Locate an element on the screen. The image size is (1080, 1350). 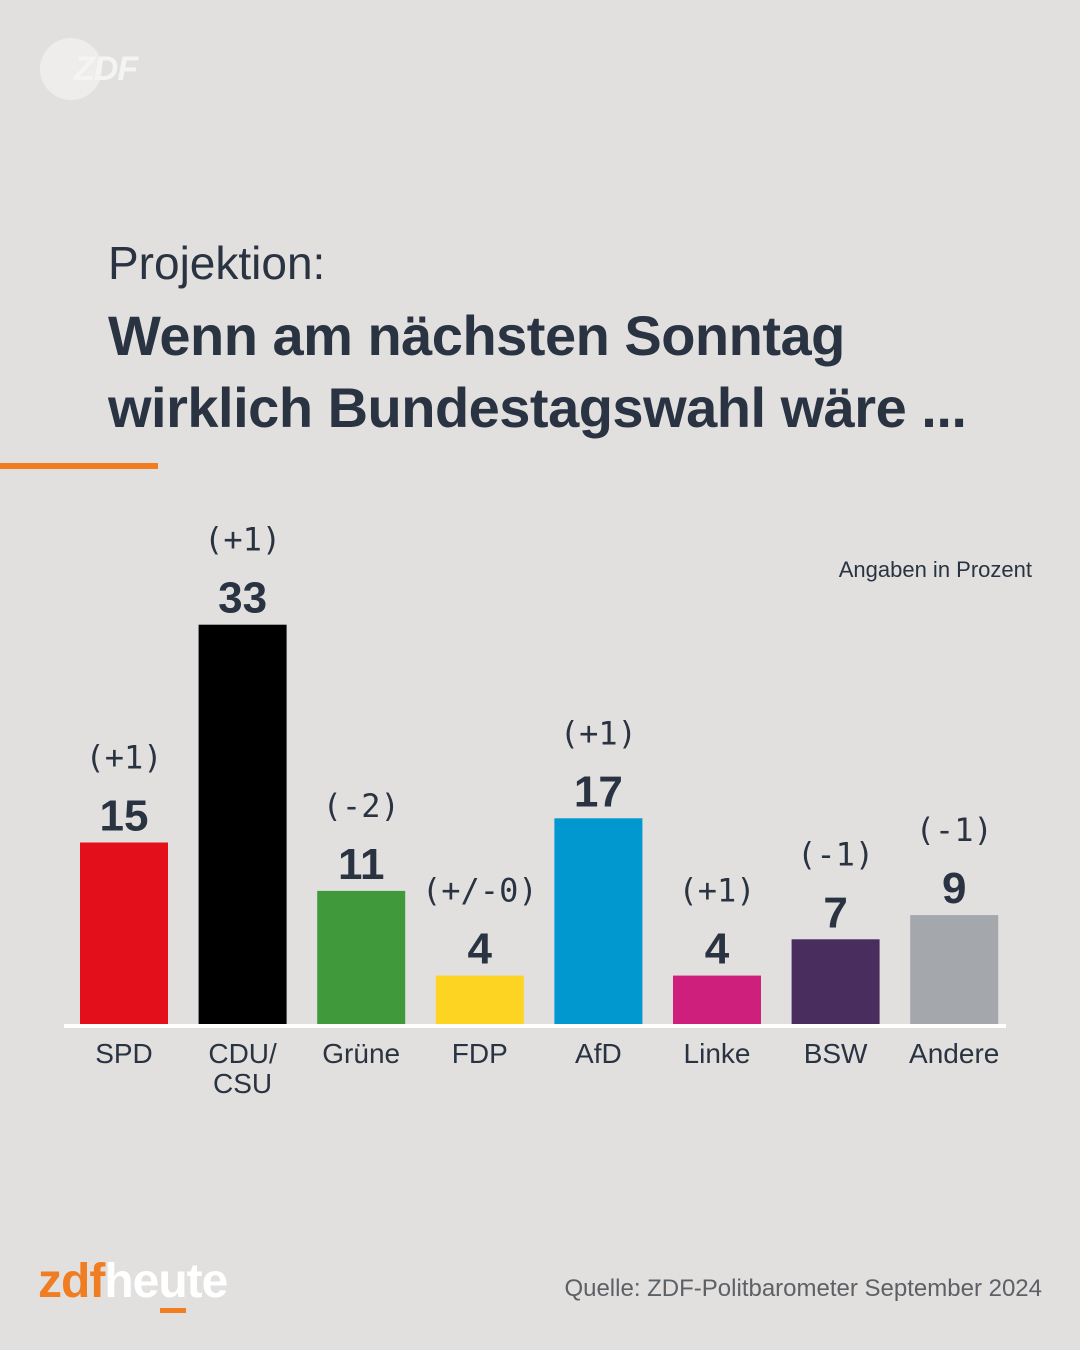
zdf-logo-circle-icon is located at coordinates (71, 69).